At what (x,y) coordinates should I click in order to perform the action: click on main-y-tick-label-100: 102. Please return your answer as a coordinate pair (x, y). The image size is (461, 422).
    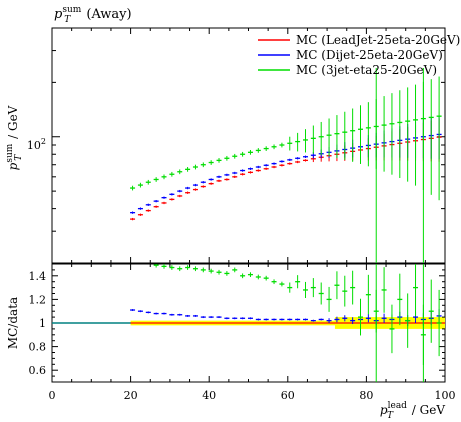
    Looking at the image, I should click on (36, 144).